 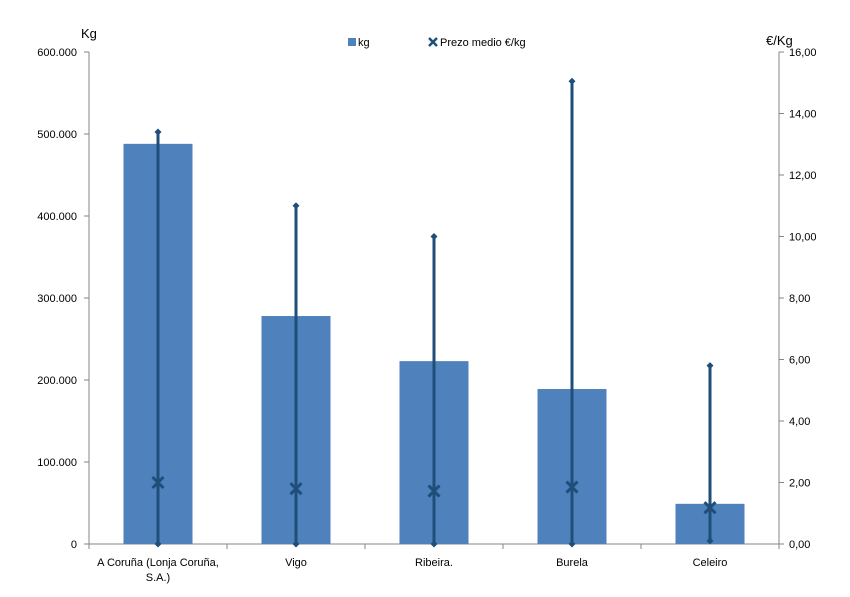 I want to click on right-tick-label: 14,00, so click(x=803, y=115).